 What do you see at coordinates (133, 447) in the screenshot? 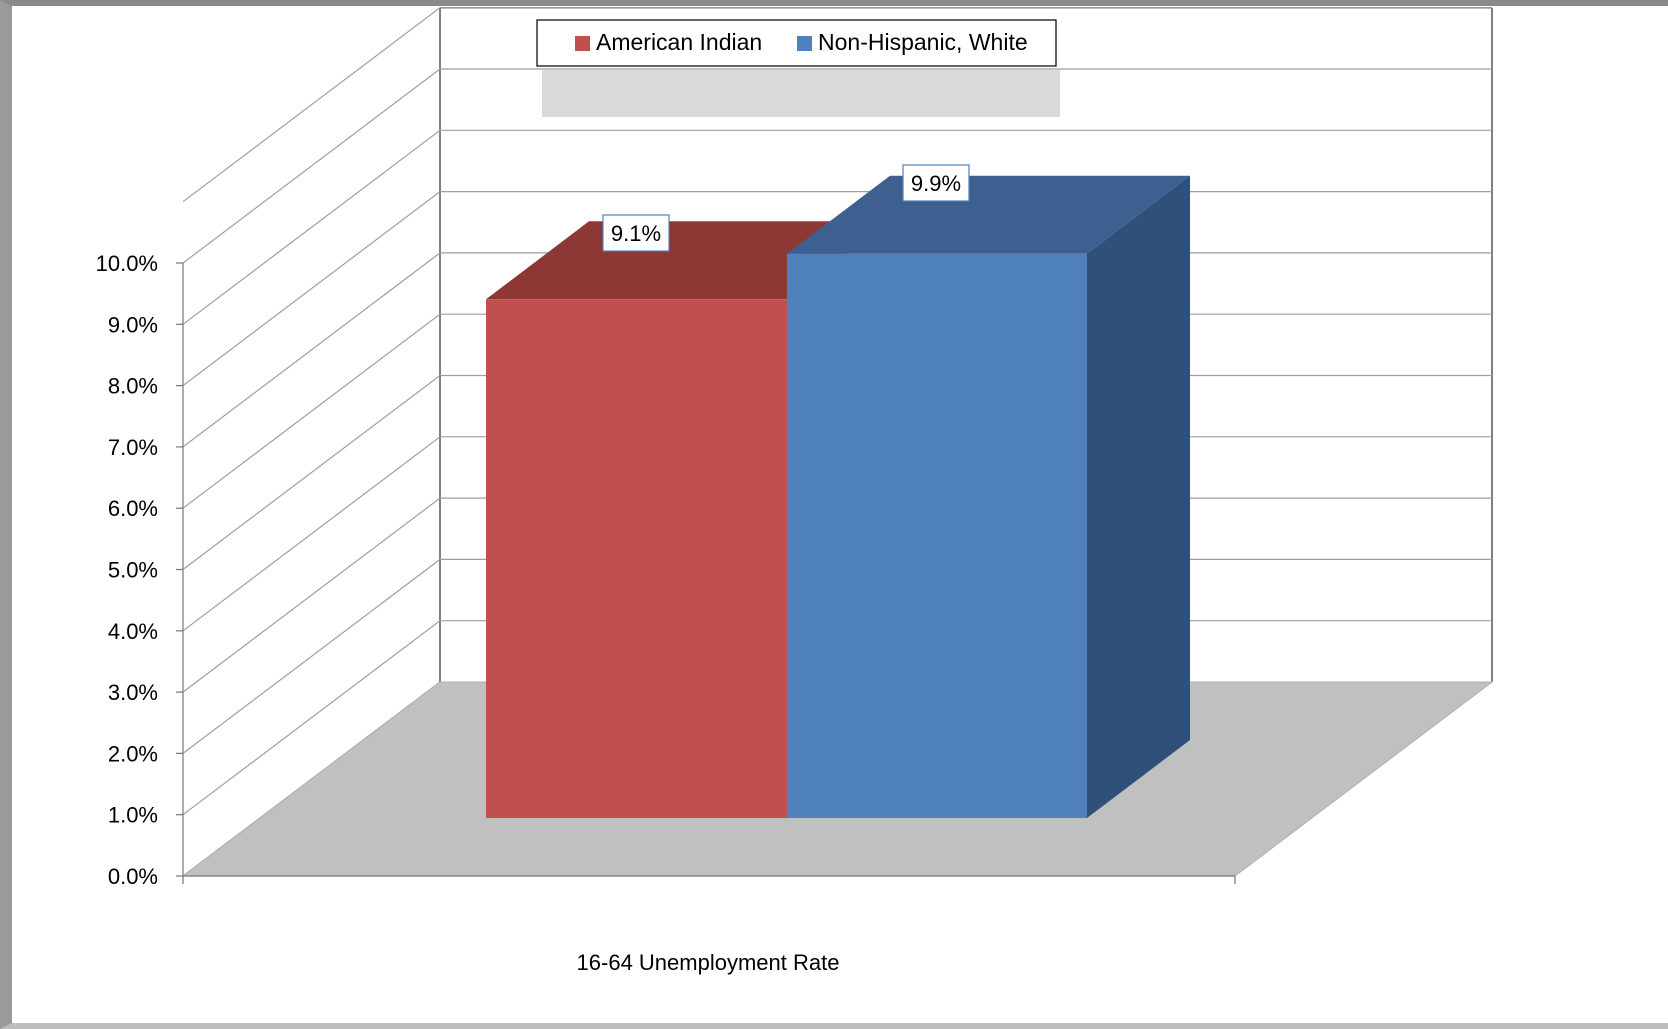
I see `y-tick-label: 7.0%` at bounding box center [133, 447].